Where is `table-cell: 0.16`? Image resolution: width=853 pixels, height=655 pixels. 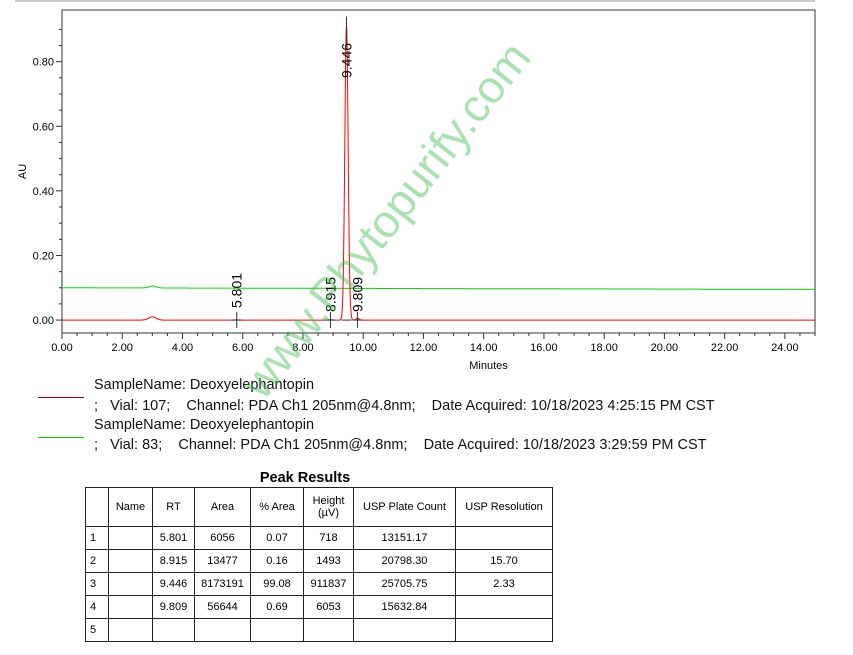
table-cell: 0.16 is located at coordinates (277, 561).